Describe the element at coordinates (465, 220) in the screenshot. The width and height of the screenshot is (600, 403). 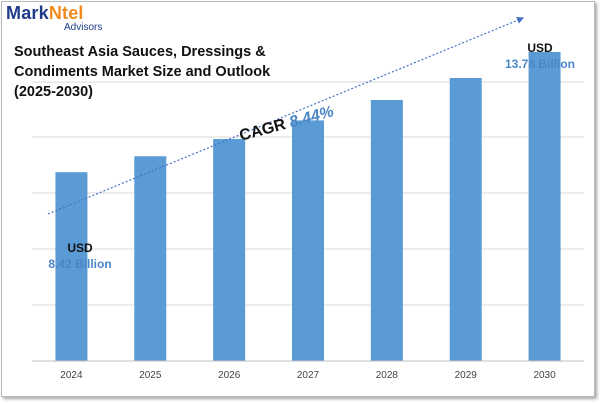
I see `bar-2029` at that location.